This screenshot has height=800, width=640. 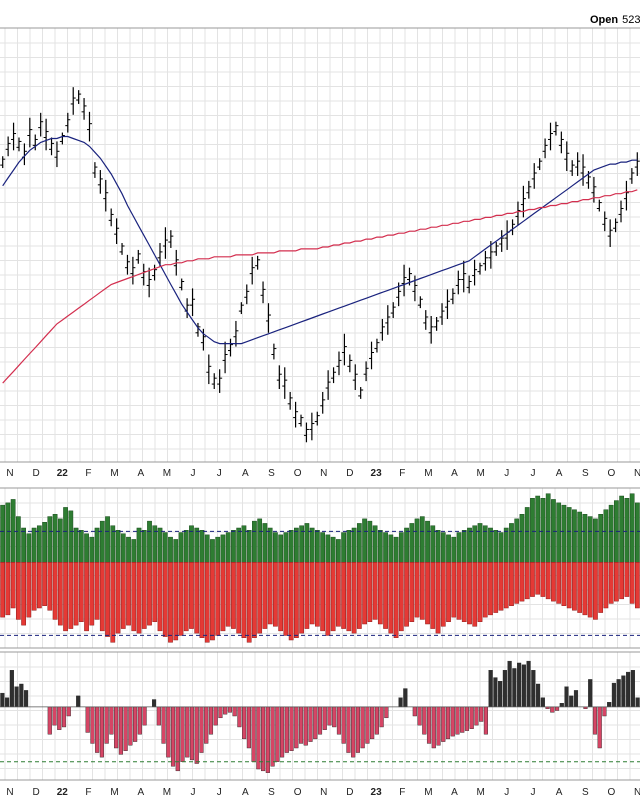 I want to click on price-x-tick-label: M, so click(x=481, y=473).